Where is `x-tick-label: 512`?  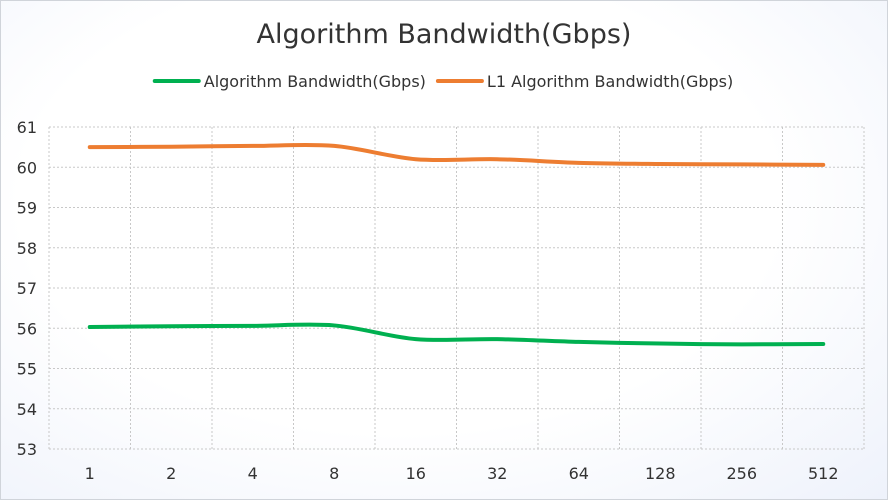 x-tick-label: 512 is located at coordinates (823, 473).